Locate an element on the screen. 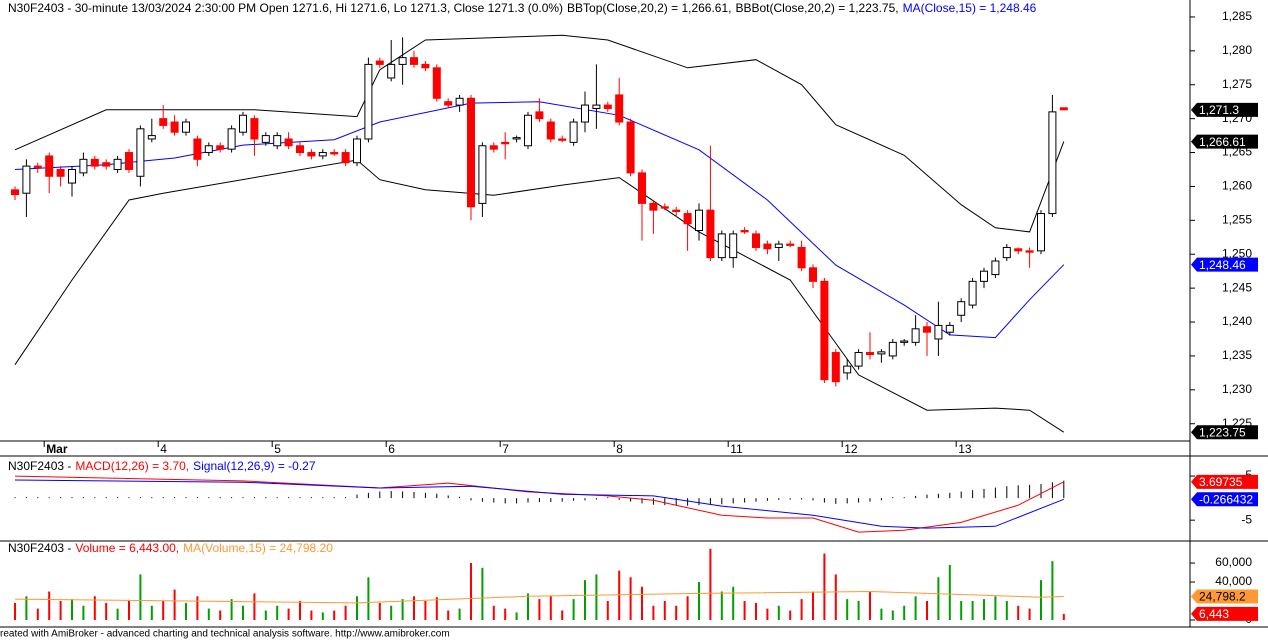 This screenshot has width=1268, height=641. y-tick-label: 60,000 is located at coordinates (1233, 562).